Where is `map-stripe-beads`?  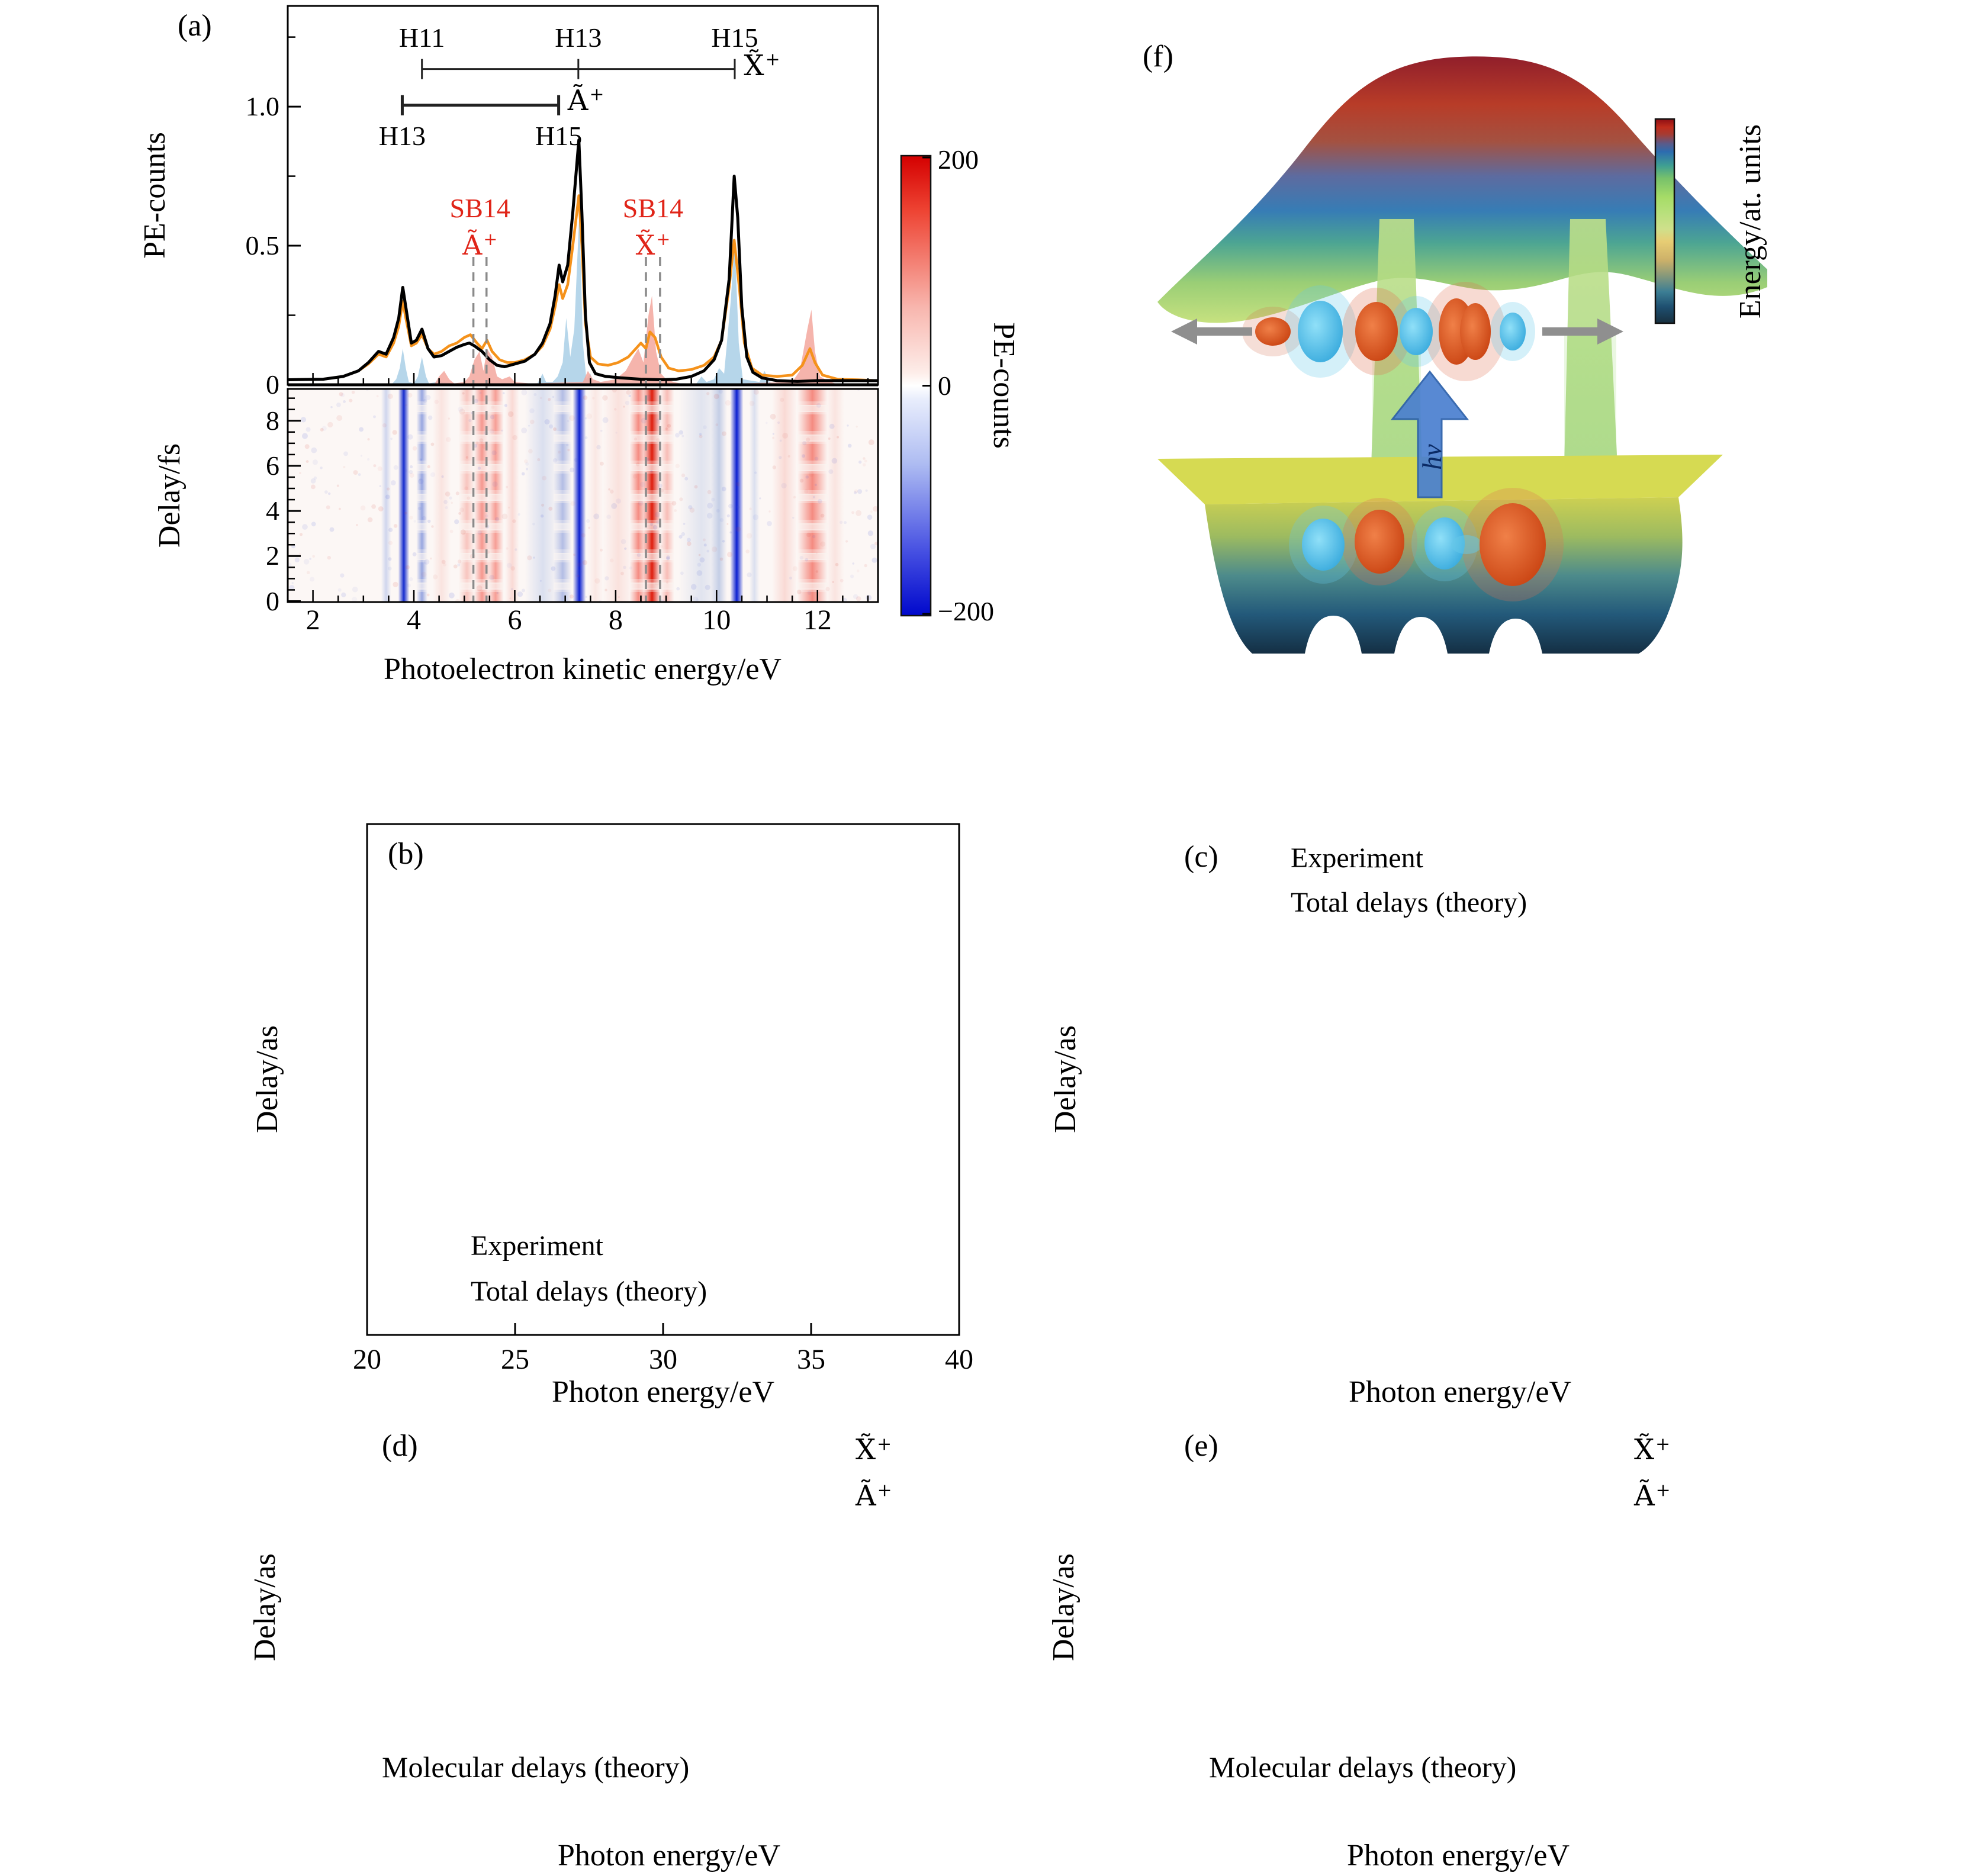 map-stripe-beads is located at coordinates (667, 495).